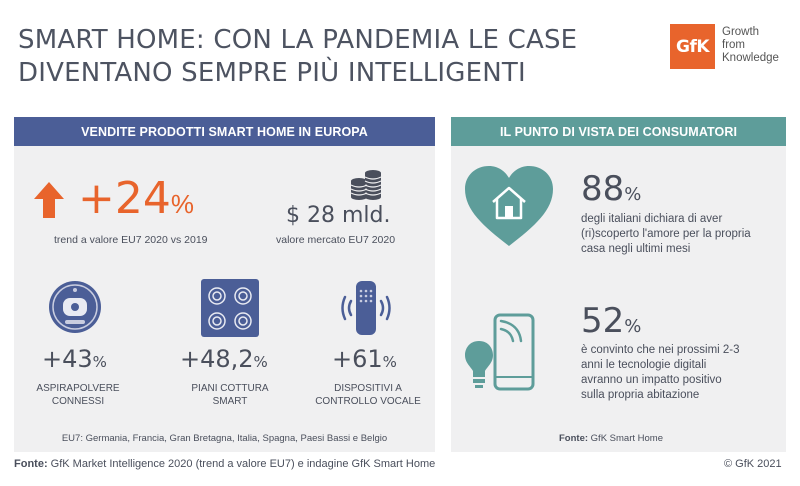 This screenshot has height=486, width=800. What do you see at coordinates (230, 401) in the screenshot?
I see `cooktop-caption-line-2: SMART` at bounding box center [230, 401].